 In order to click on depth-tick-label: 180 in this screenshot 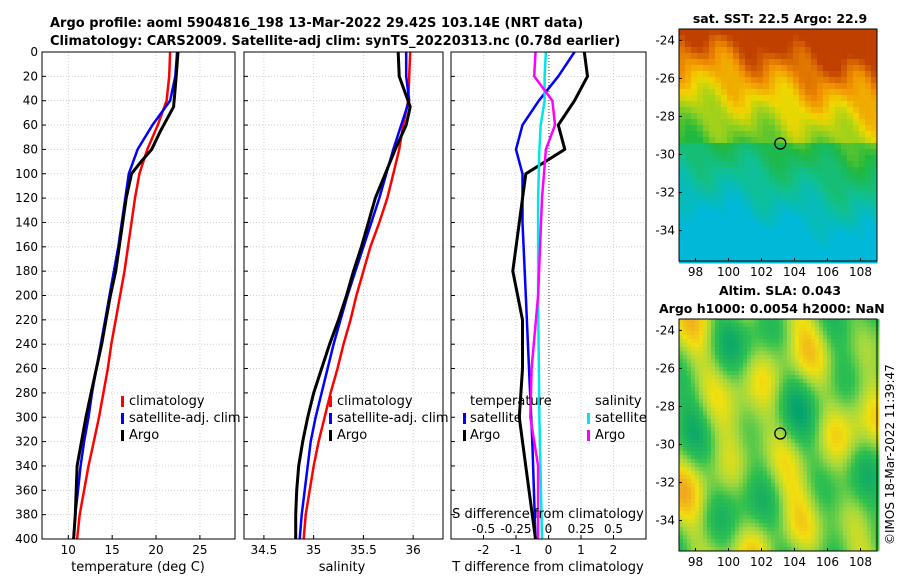, I will do `click(26, 271)`.